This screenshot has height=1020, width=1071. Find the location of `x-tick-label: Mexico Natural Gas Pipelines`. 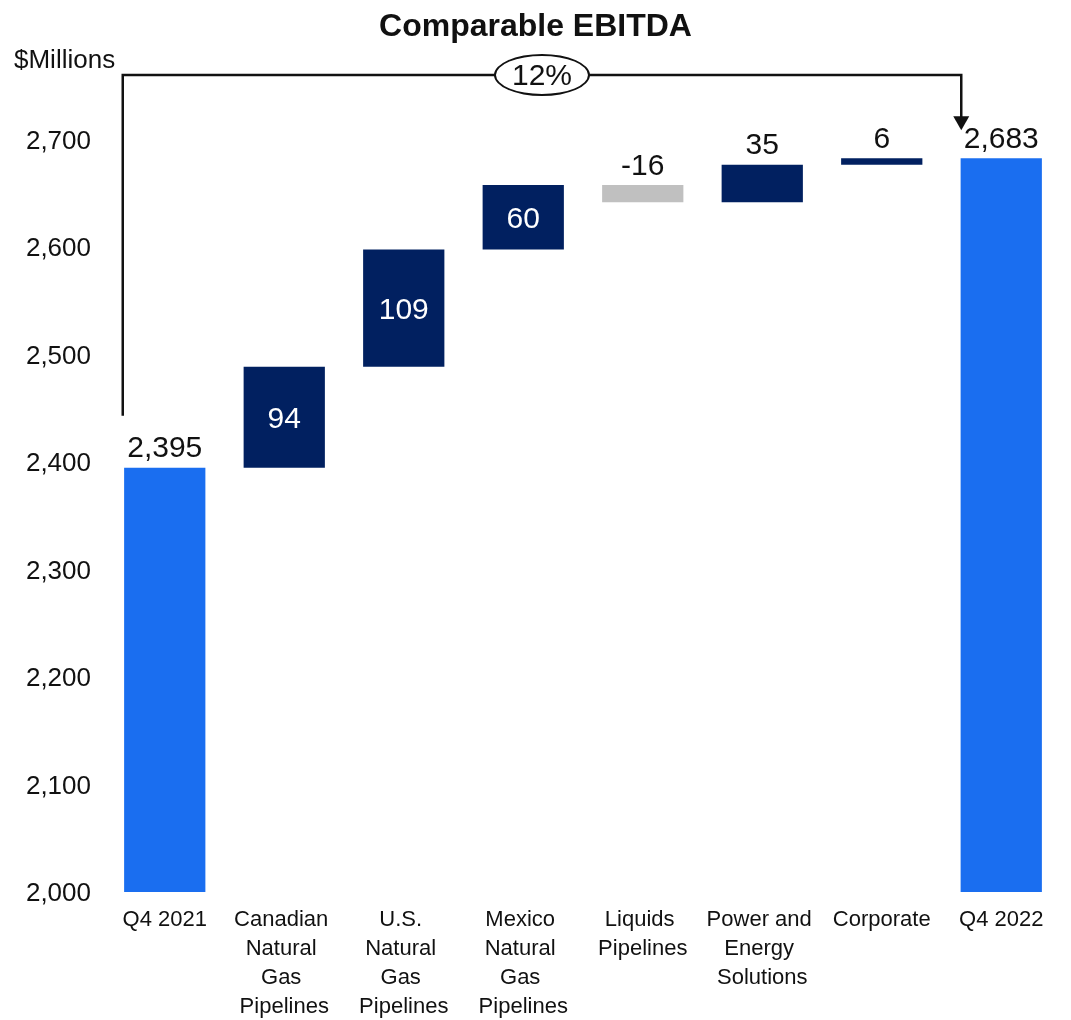

x-tick-label: Mexico Natural Gas Pipelines is located at coordinates (523, 962).